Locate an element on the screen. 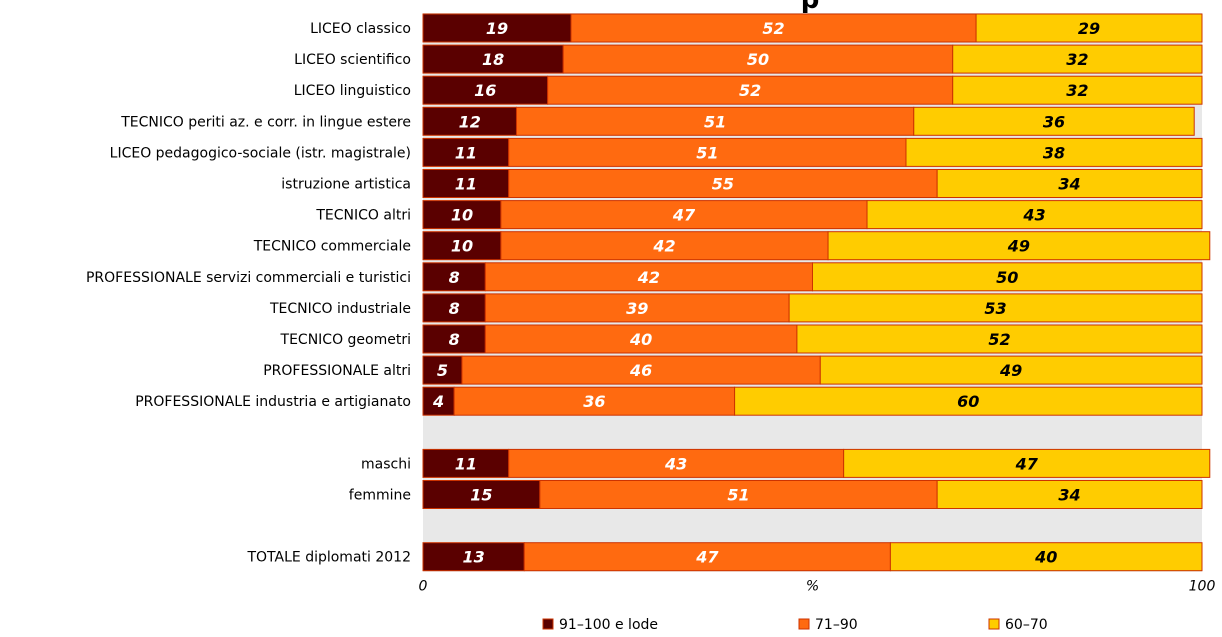 This screenshot has width=1222, height=637. data-label: 50 is located at coordinates (1007, 277).